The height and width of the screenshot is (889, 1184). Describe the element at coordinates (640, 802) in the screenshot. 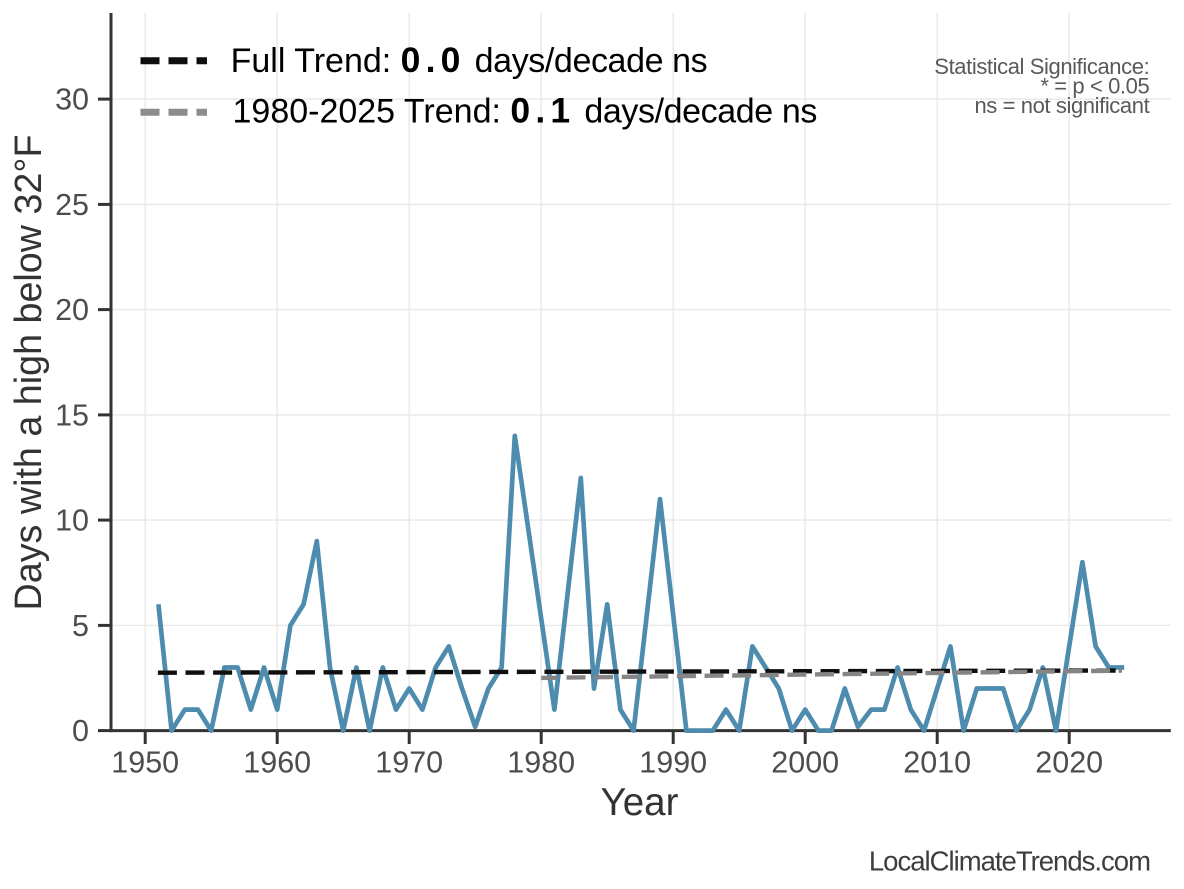

I see `svg-text: Year` at that location.